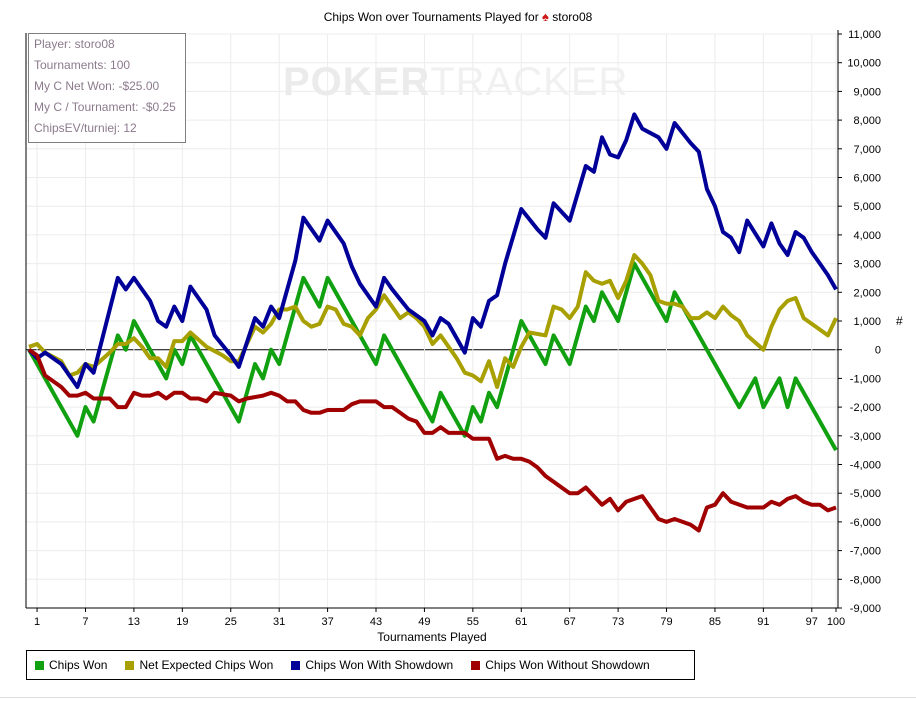 The height and width of the screenshot is (701, 916). Describe the element at coordinates (878, 351) in the screenshot. I see `y-tick-label: 0` at that location.